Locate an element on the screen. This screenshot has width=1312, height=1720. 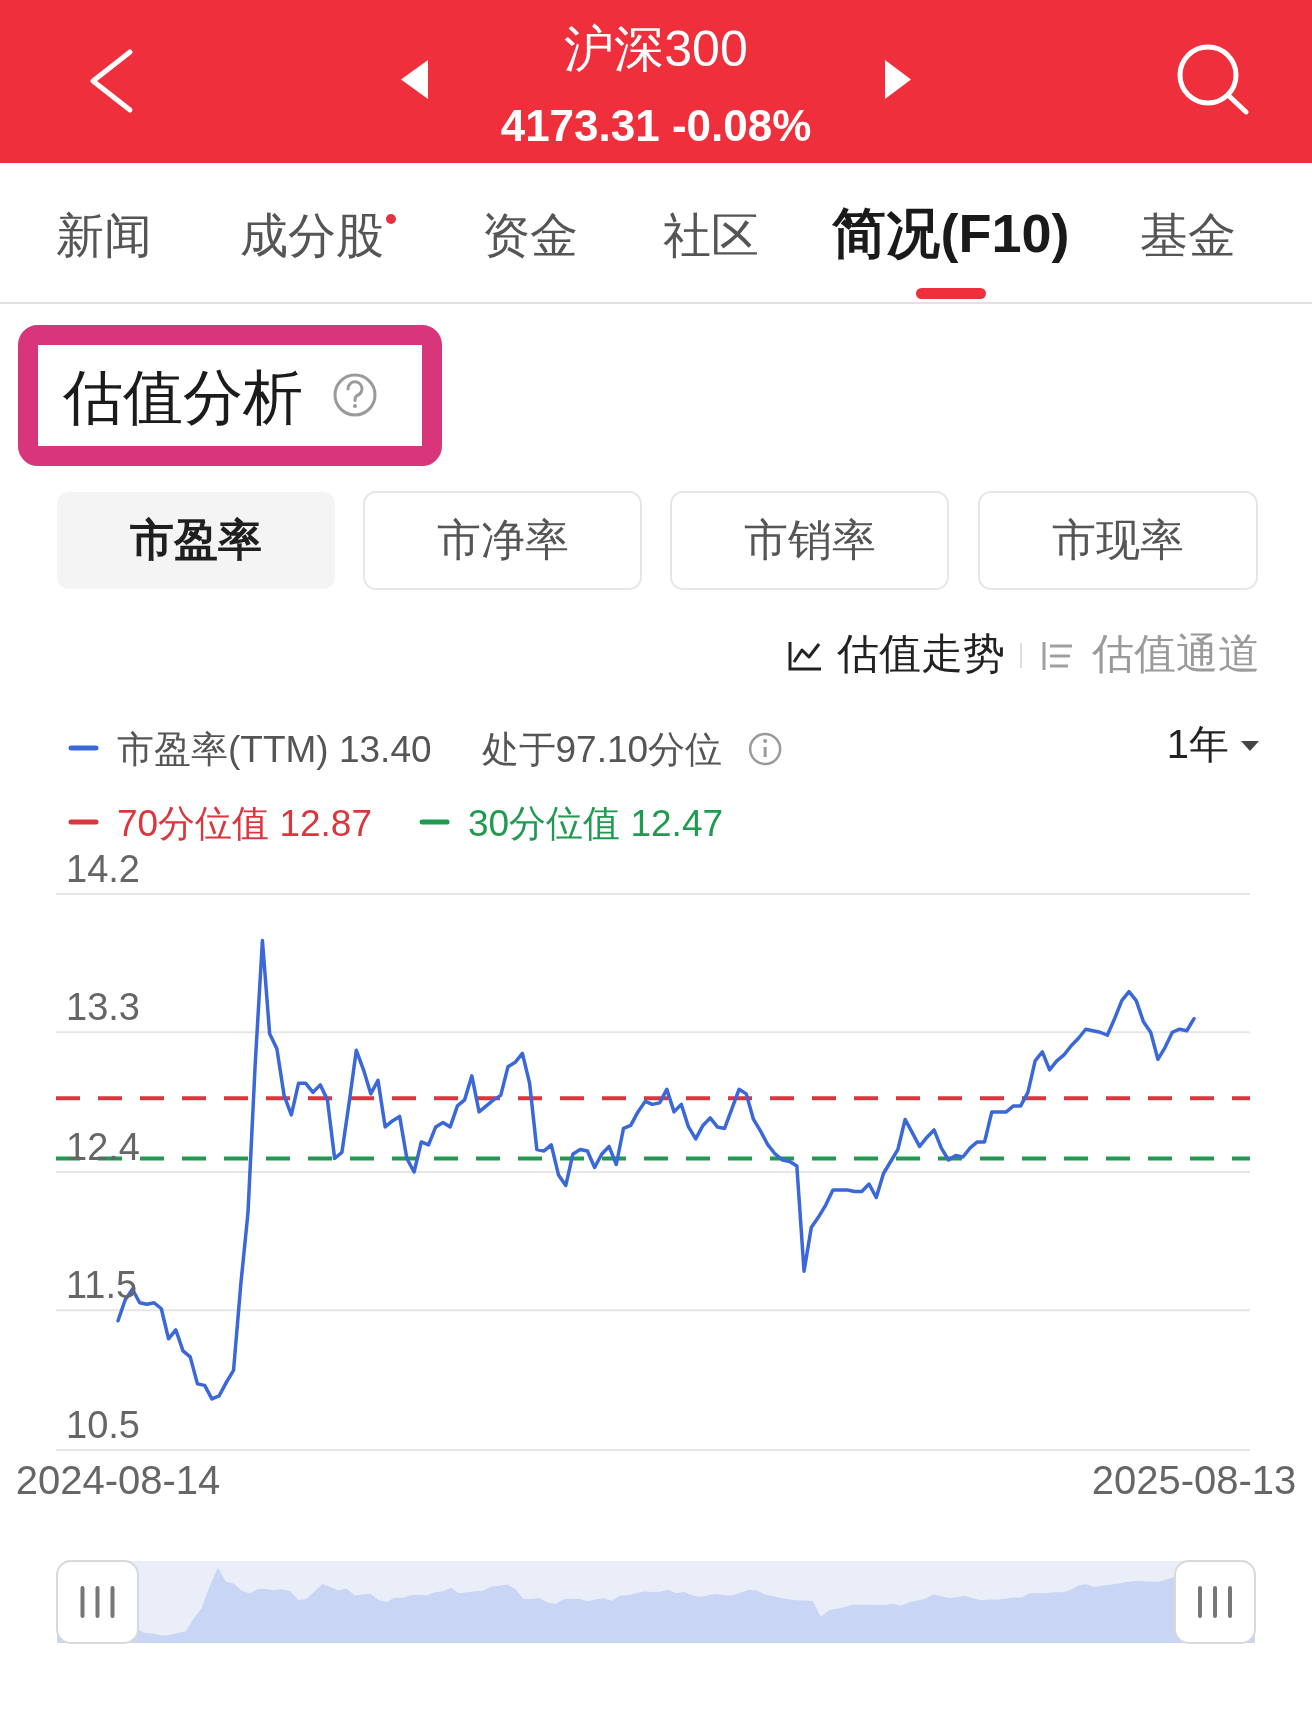
note: 处于97.10分位 is located at coordinates (602, 749).